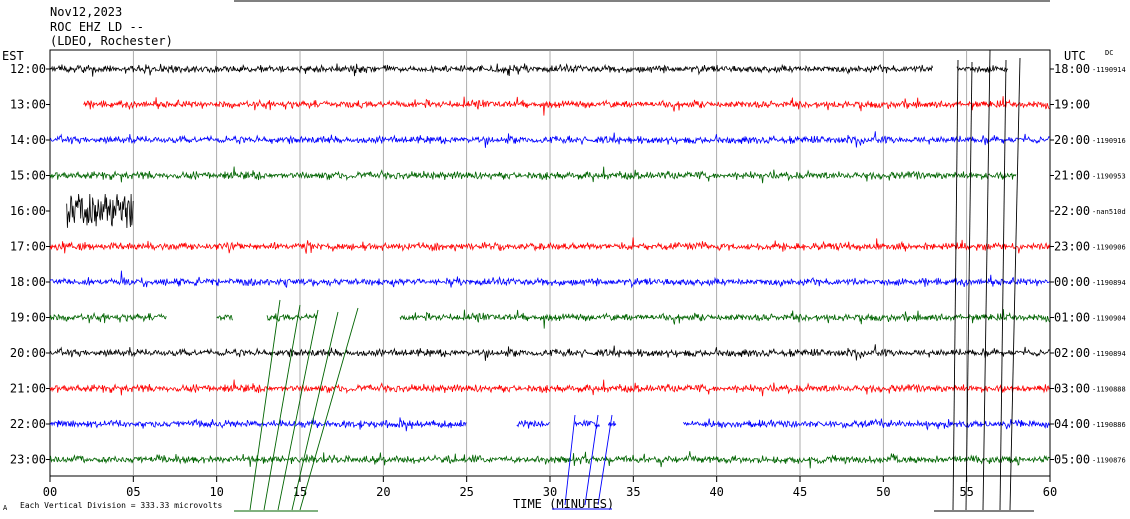  I want to click on x-tick-label: 15, so click(300, 492).